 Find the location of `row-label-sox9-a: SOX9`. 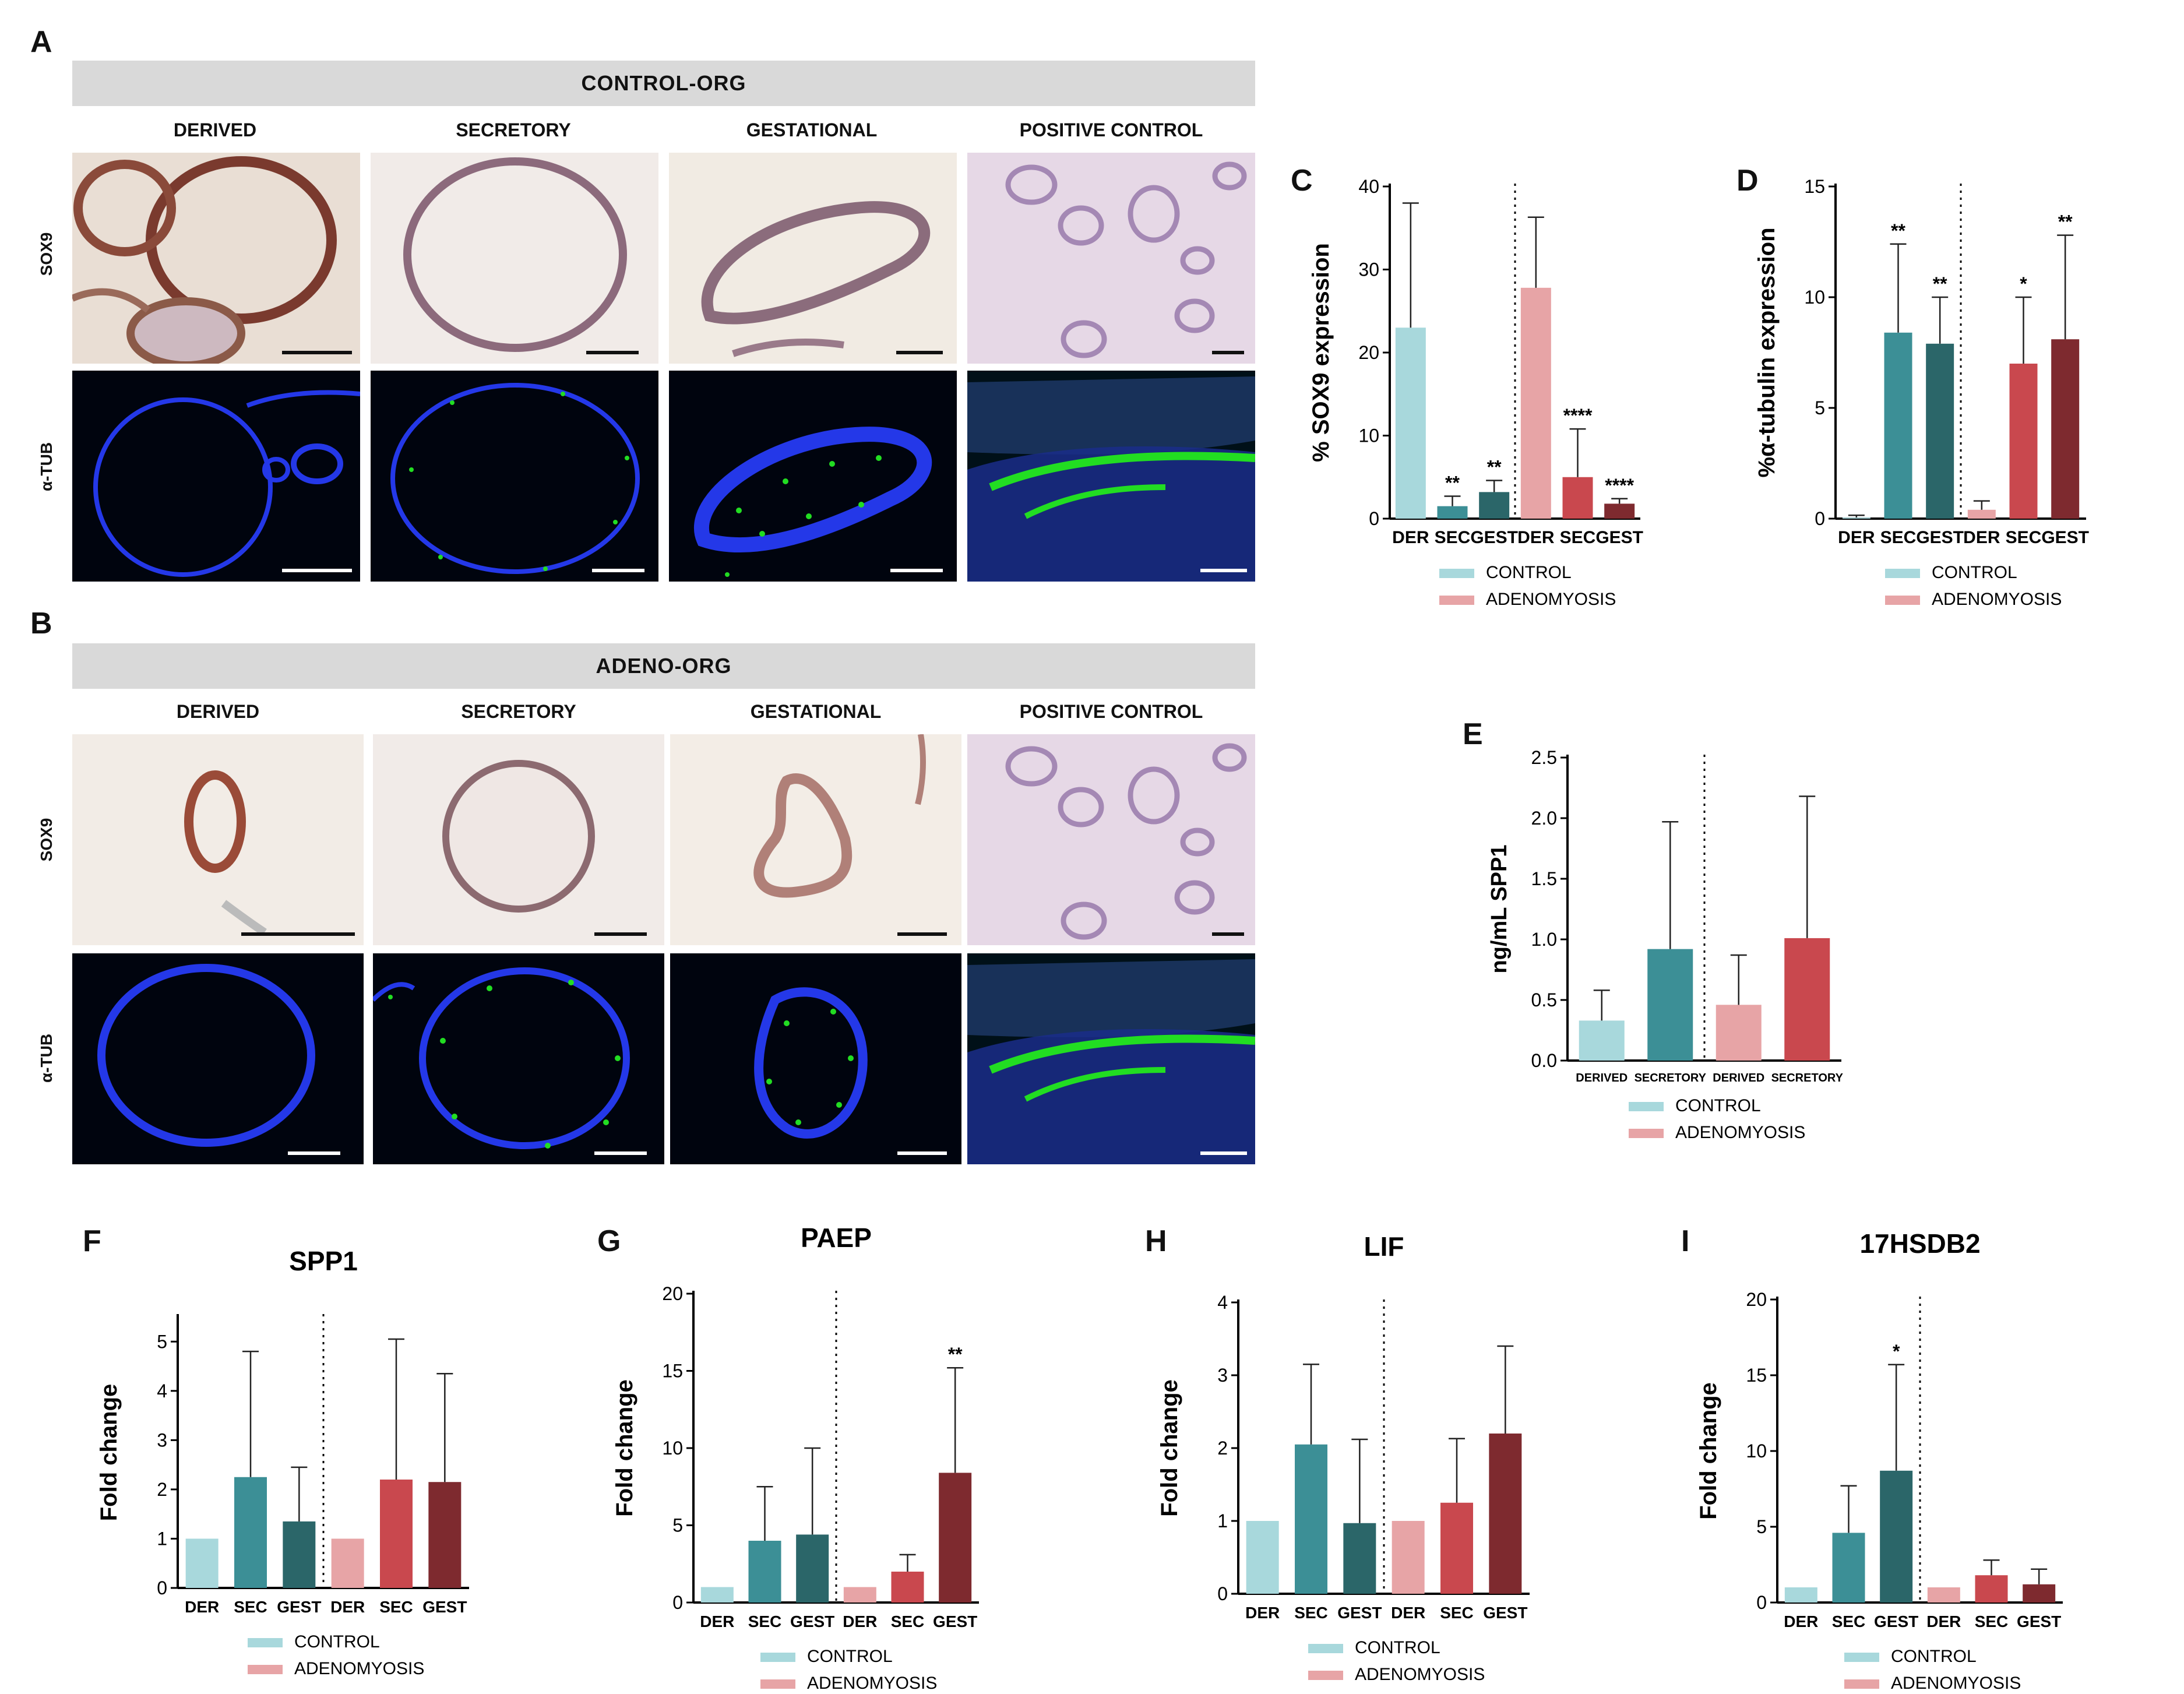

row-label-sox9-a: SOX9 is located at coordinates (46, 254).